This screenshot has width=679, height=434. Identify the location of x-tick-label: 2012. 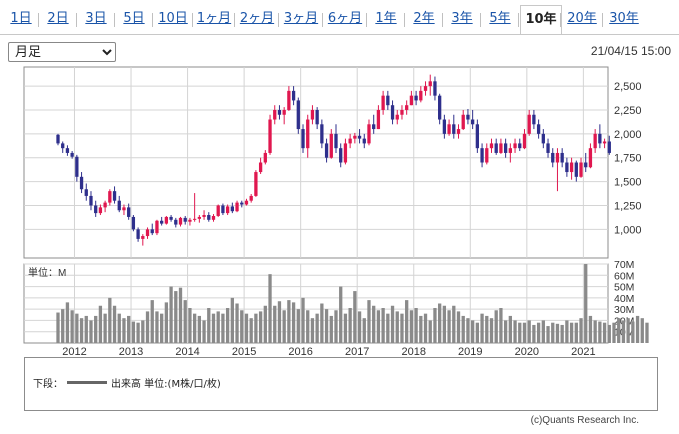
(74, 352).